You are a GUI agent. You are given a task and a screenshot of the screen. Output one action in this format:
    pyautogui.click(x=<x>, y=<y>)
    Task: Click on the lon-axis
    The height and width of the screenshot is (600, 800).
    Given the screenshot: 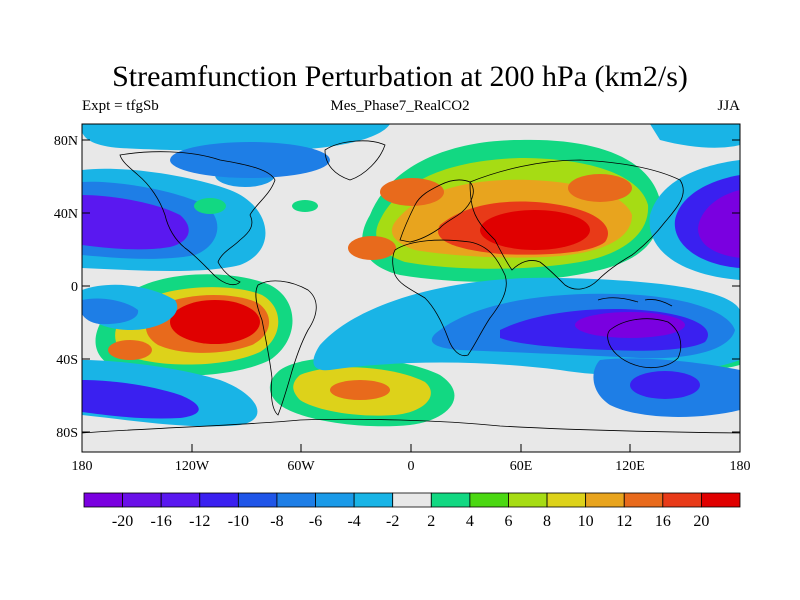 What is the action you would take?
    pyautogui.click(x=411, y=448)
    